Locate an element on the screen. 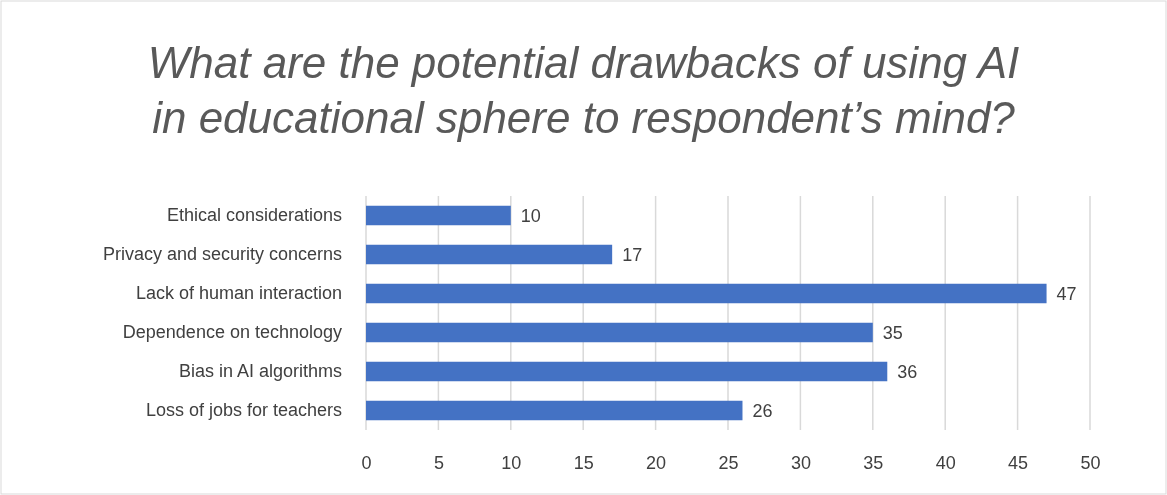 This screenshot has width=1167, height=495. x-tick-label: 25 is located at coordinates (728, 462).